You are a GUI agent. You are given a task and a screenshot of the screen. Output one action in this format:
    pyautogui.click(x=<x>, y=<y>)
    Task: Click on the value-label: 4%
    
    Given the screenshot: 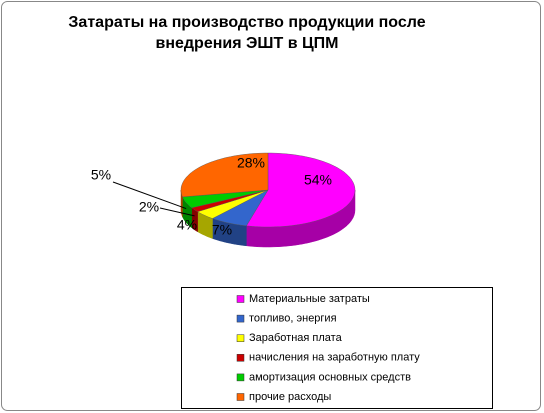 What is the action you would take?
    pyautogui.click(x=187, y=225)
    